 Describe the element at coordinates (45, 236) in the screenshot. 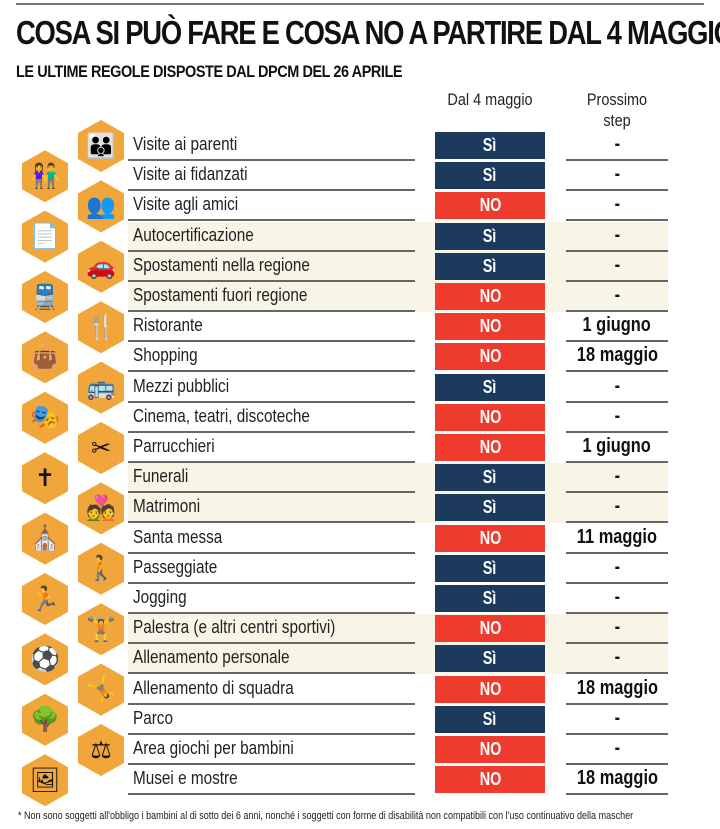

I see `document-icon: 📄` at that location.